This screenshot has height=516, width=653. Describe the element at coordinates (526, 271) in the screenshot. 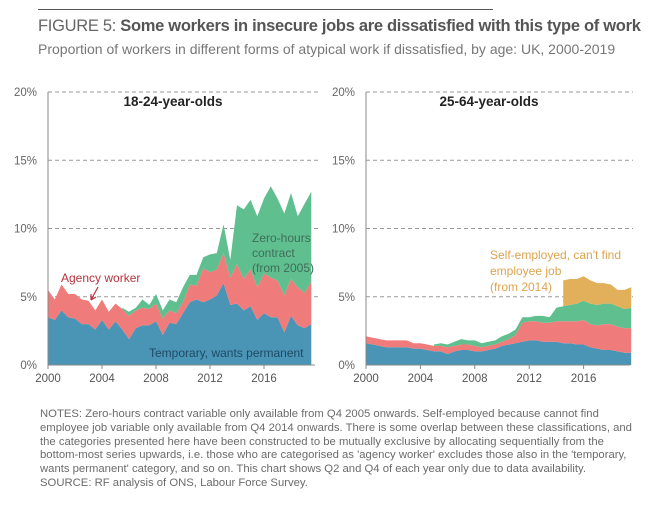

I see `annotation-self-employed-2: employee job` at that location.